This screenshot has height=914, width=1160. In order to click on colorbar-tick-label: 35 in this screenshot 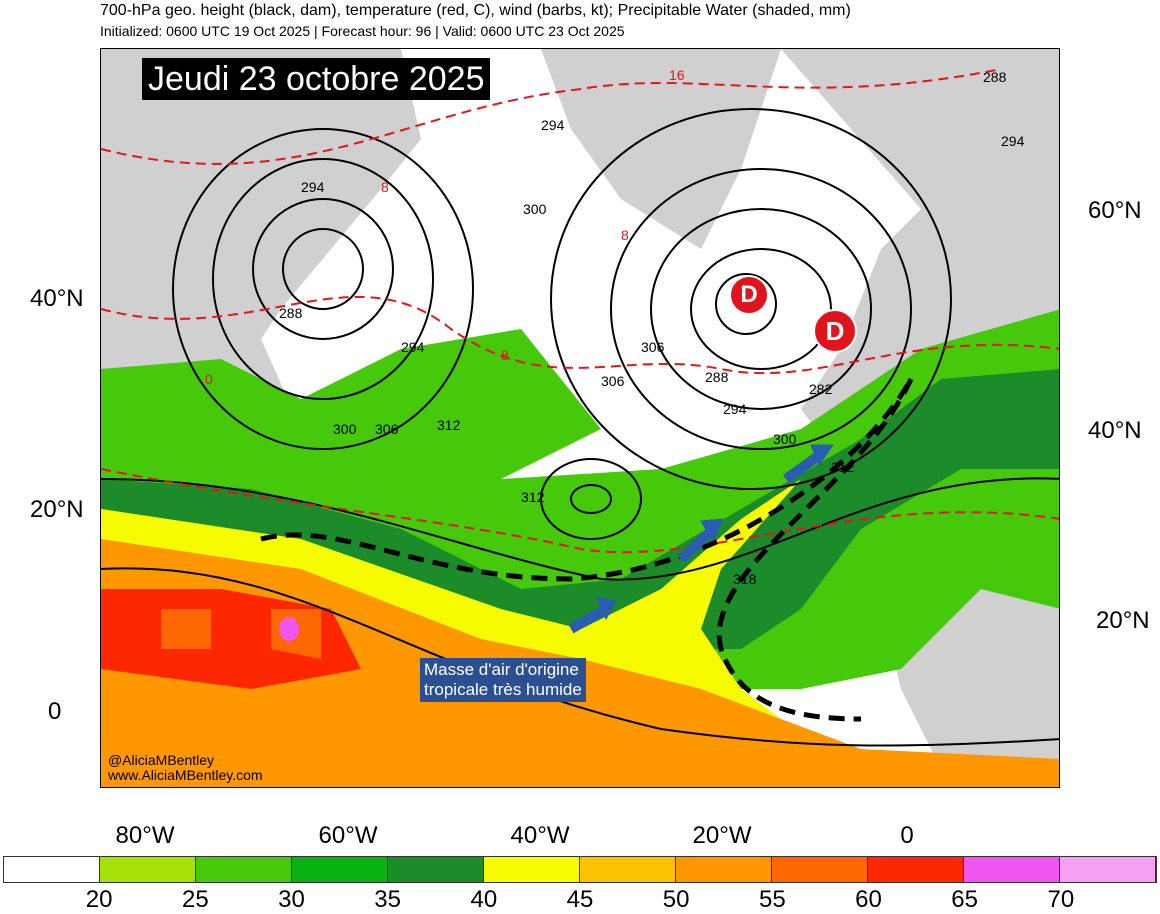, I will do `click(388, 899)`.